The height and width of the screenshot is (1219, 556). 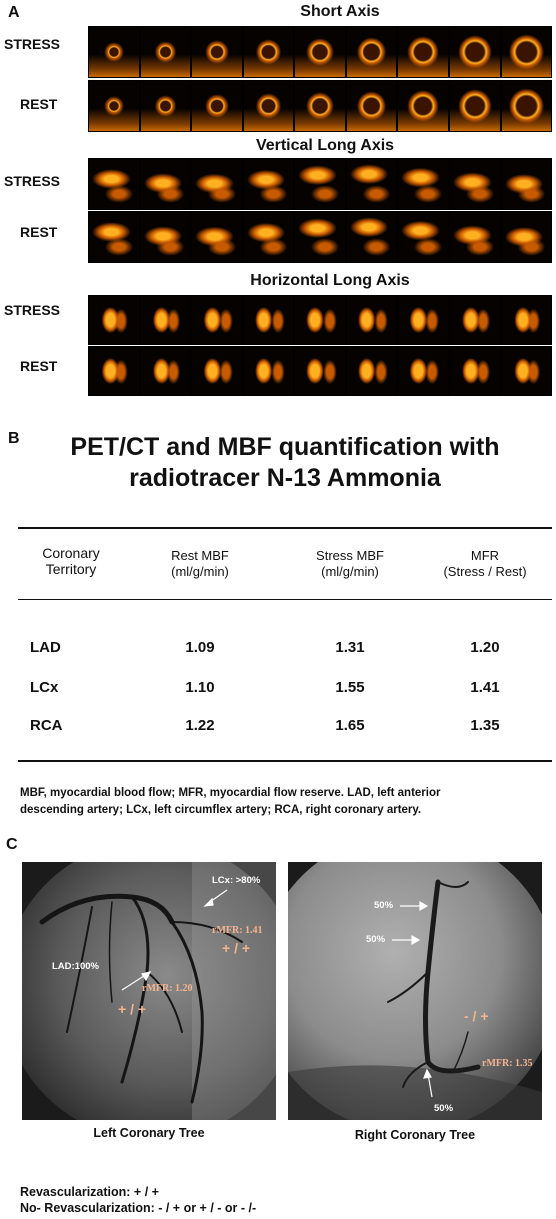 What do you see at coordinates (39, 232) in the screenshot?
I see `vertical-long-axis-rest-label: REST` at bounding box center [39, 232].